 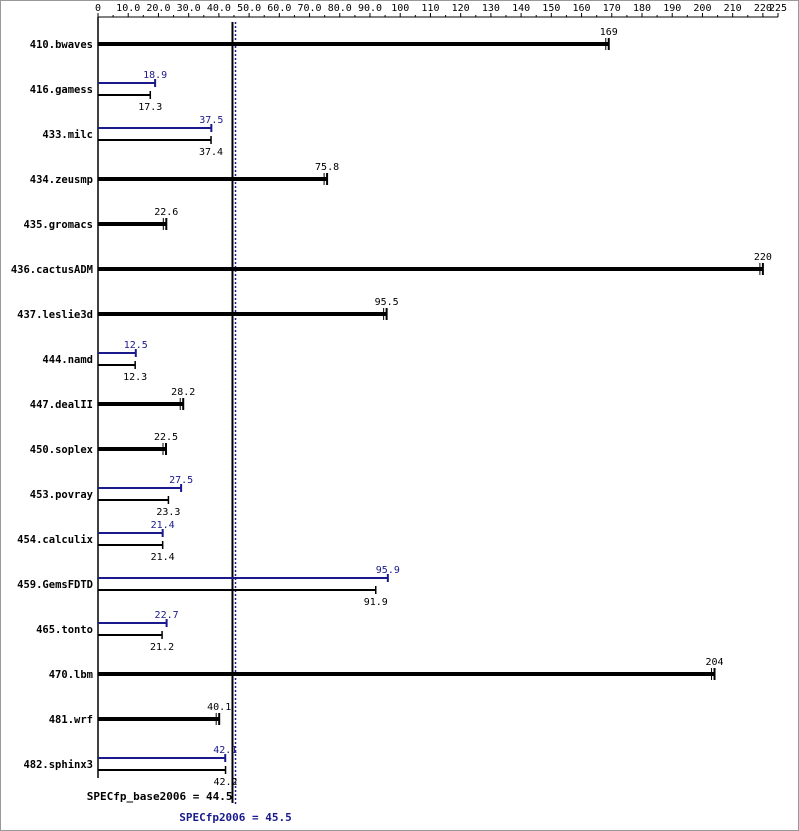 I want to click on x-tick-label: 190, so click(x=672, y=8).